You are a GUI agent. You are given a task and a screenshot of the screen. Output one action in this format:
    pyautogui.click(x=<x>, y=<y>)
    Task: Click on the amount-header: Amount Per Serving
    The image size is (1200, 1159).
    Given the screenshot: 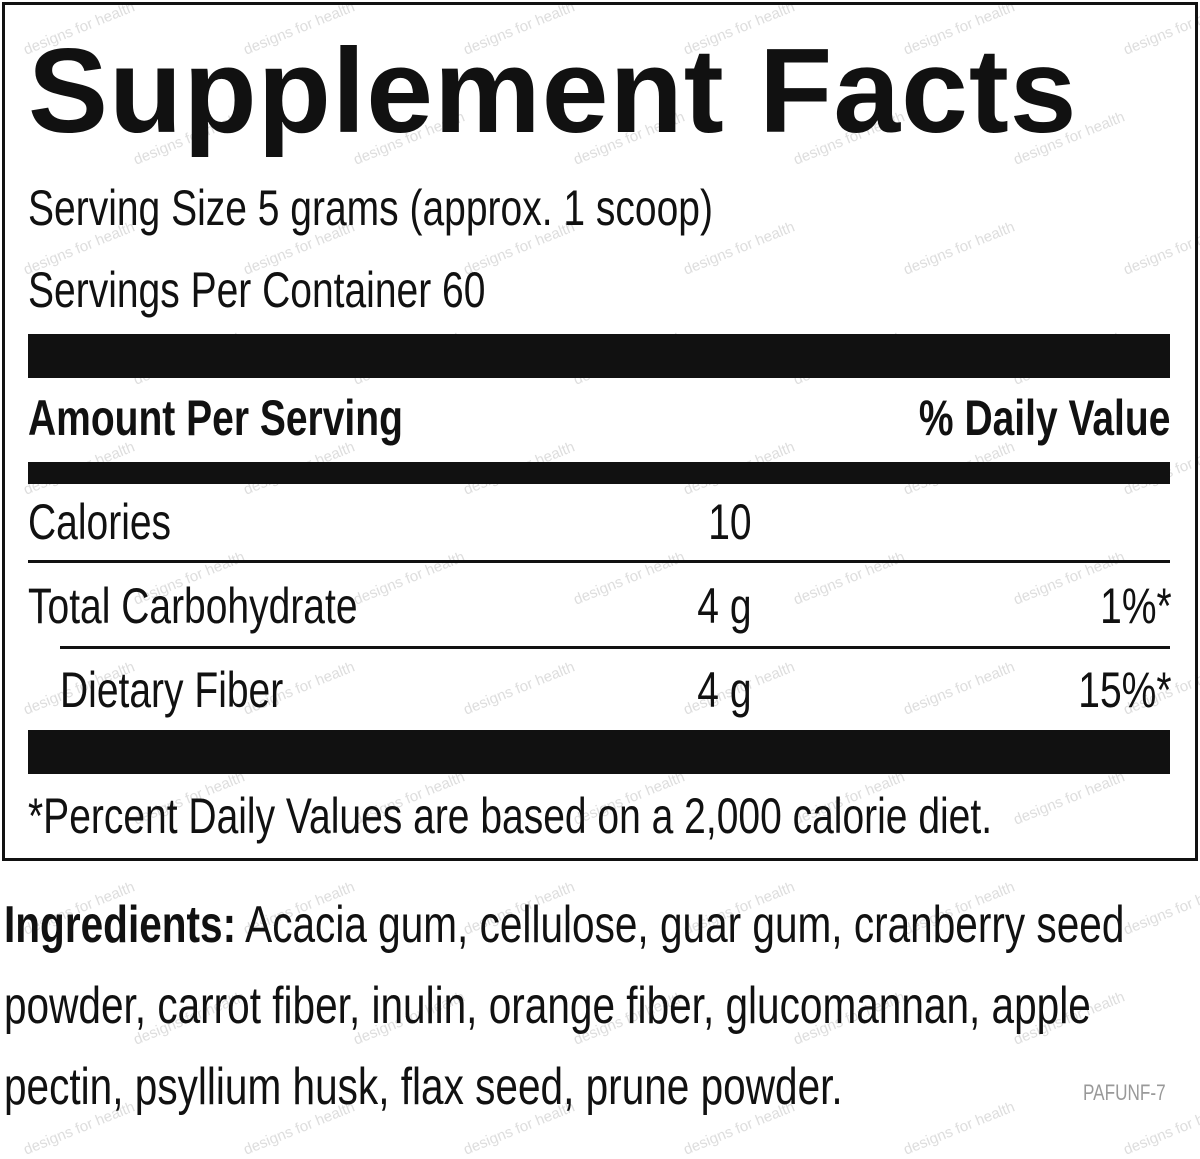 What is the action you would take?
    pyautogui.click(x=268, y=418)
    